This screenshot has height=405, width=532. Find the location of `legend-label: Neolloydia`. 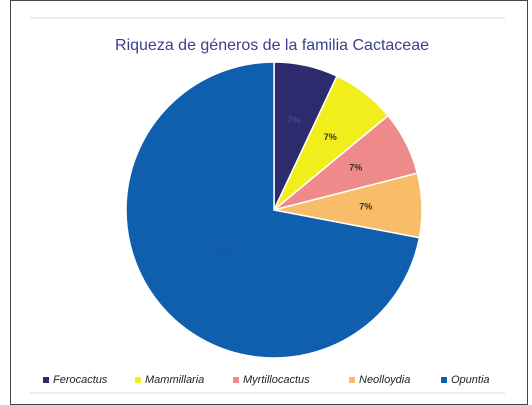

legend-label: Neolloydia is located at coordinates (384, 380).